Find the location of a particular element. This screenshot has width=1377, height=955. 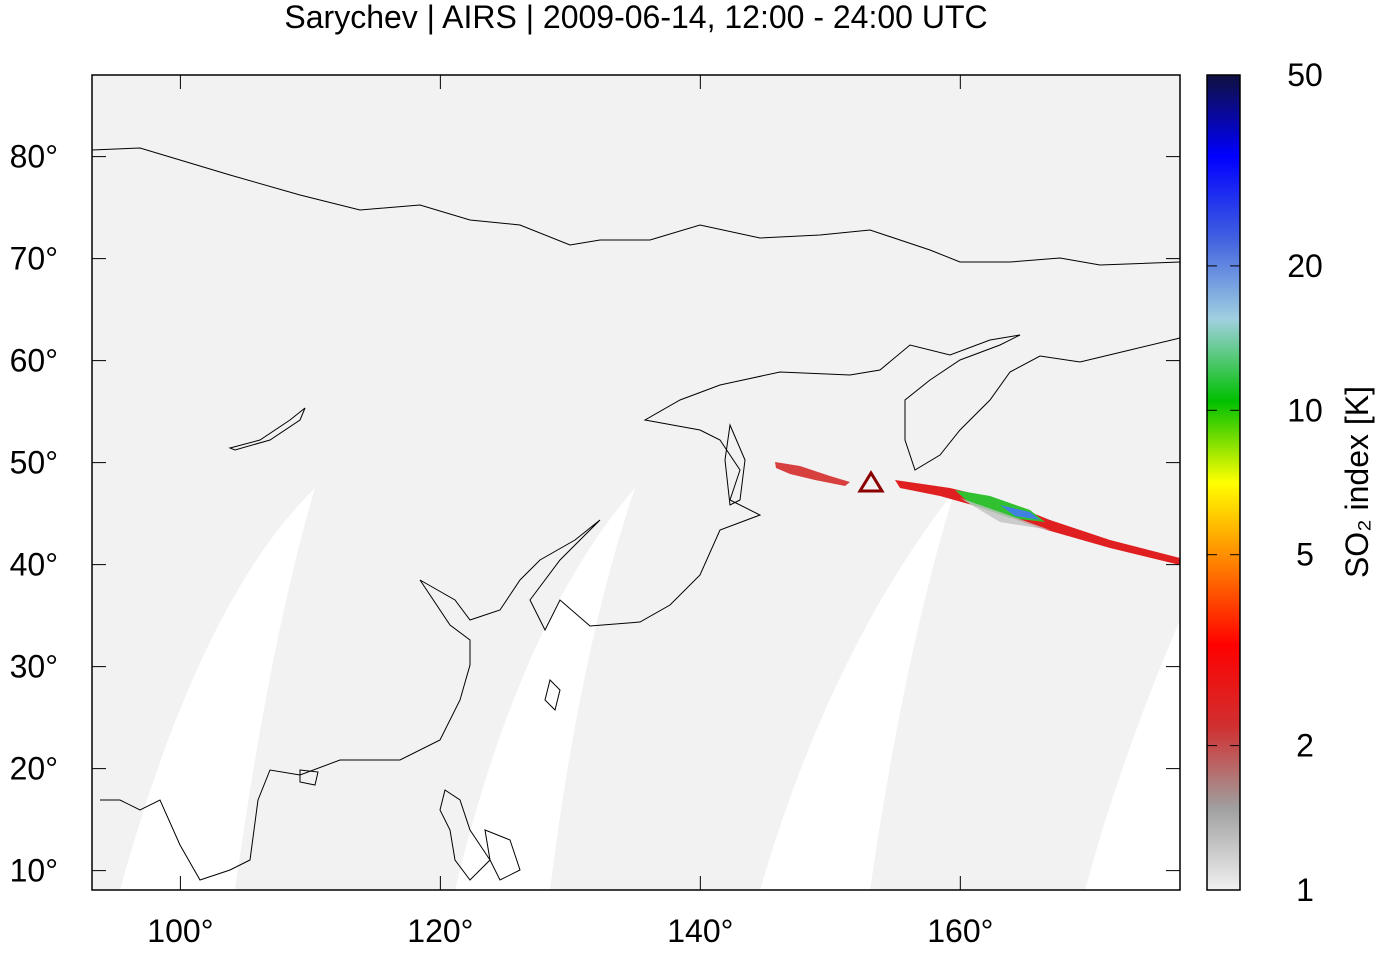

colorbar-tick-label: 1 is located at coordinates (1305, 890).